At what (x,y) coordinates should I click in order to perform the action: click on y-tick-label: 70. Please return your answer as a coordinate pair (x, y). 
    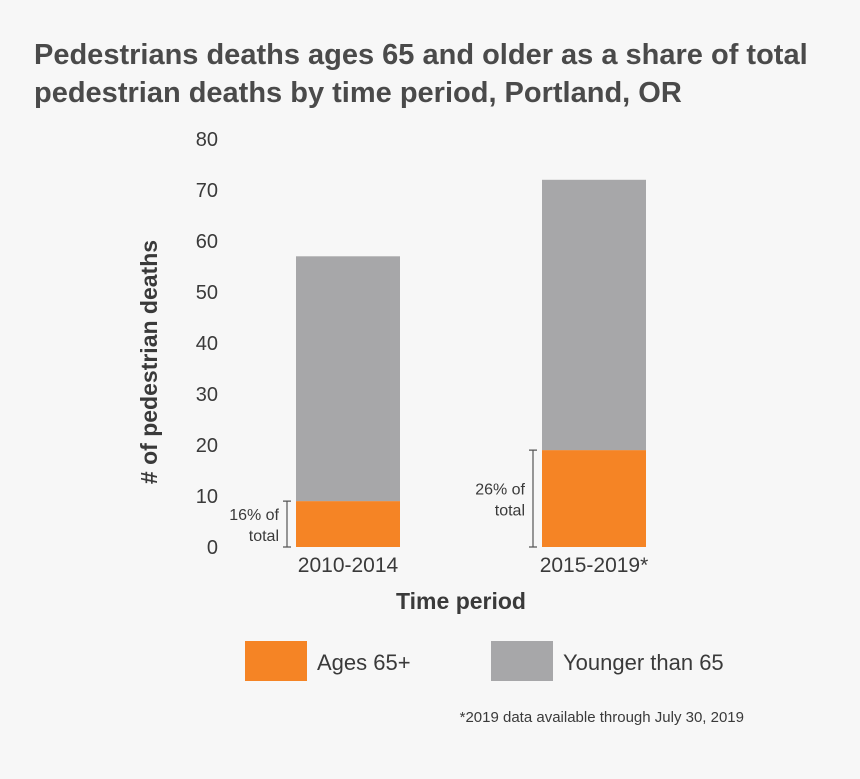
    Looking at the image, I should click on (207, 191).